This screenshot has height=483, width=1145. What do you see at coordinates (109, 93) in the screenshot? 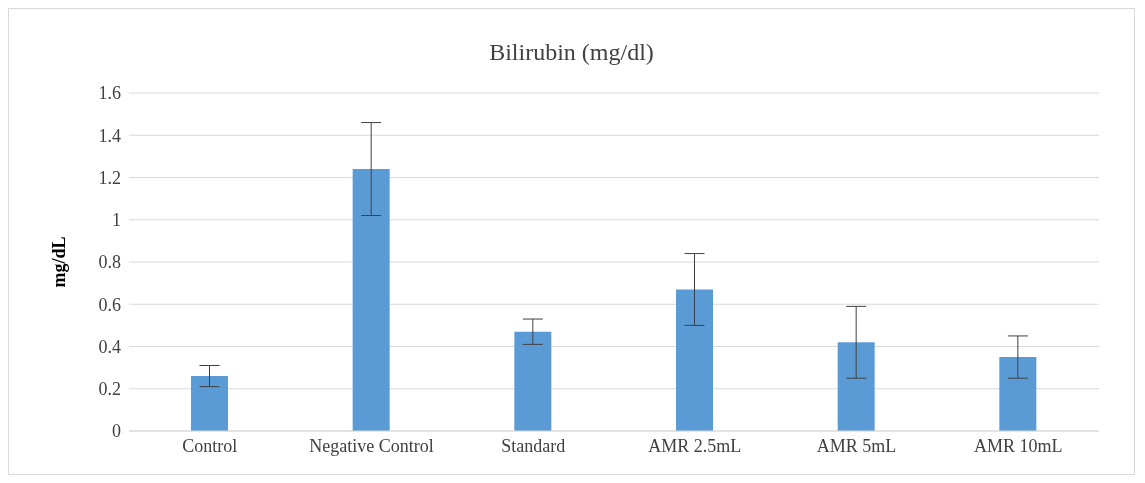
I see `y-tick-label: 1.6` at bounding box center [109, 93].